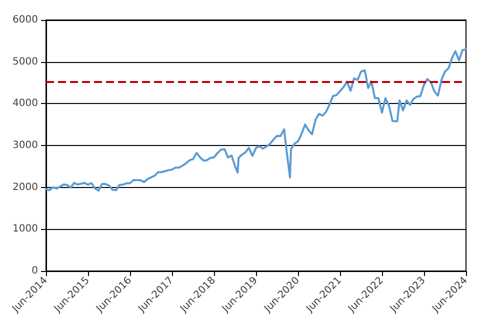 This screenshot has height=331, width=480. What do you see at coordinates (25, 62) in the screenshot?
I see `y-tick-label: 5000` at bounding box center [25, 62].